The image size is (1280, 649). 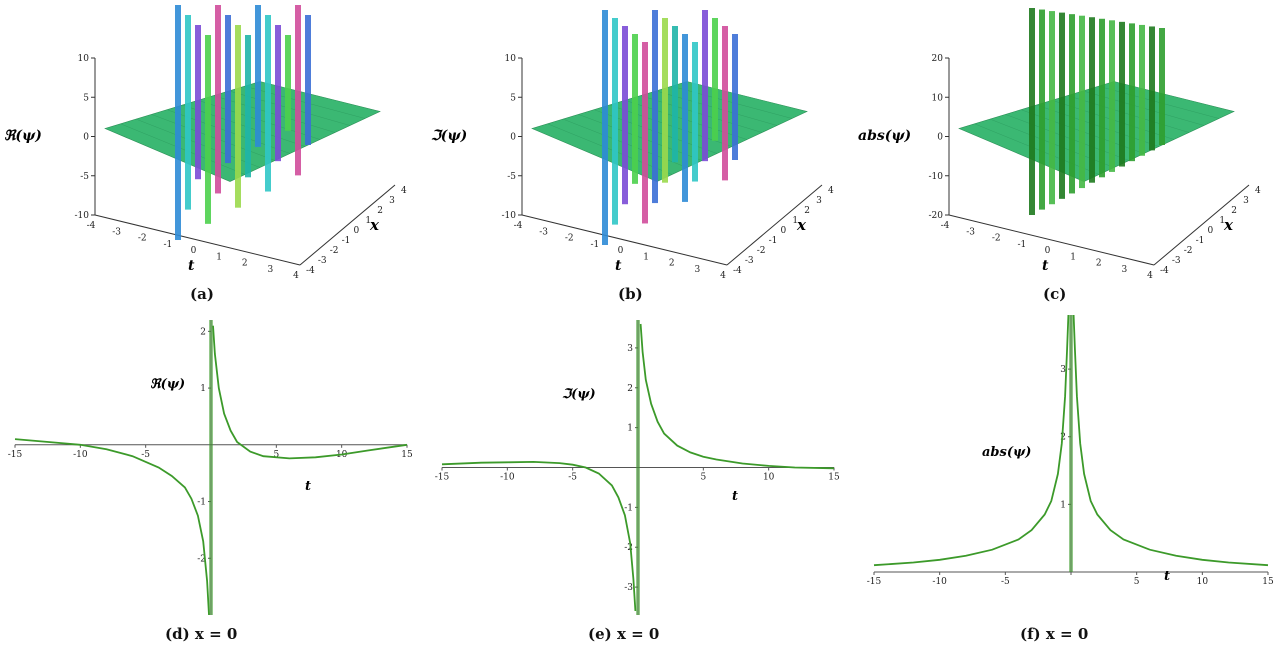 I want to click on x-tick-label: -2, so click(x=334, y=251).